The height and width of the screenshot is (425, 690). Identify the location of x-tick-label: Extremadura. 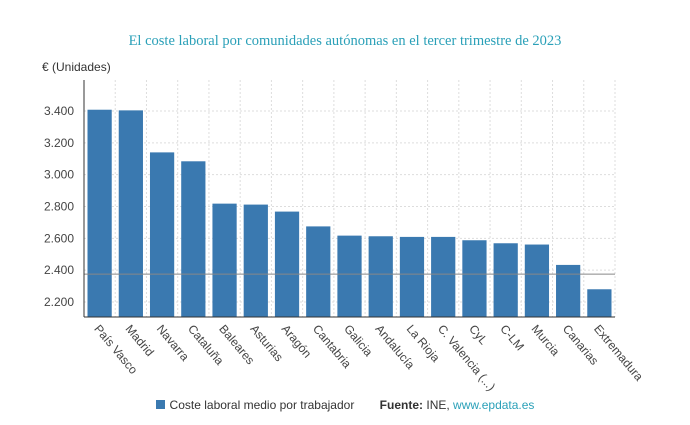
(618, 353).